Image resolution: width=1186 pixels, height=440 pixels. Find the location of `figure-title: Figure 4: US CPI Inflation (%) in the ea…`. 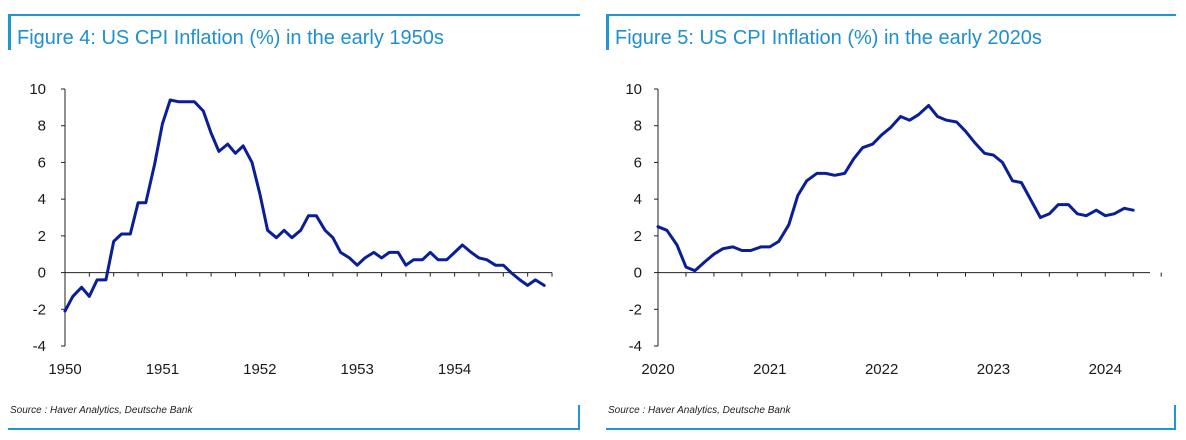

figure-title: Figure 4: US CPI Inflation (%) in the ea… is located at coordinates (230, 38).